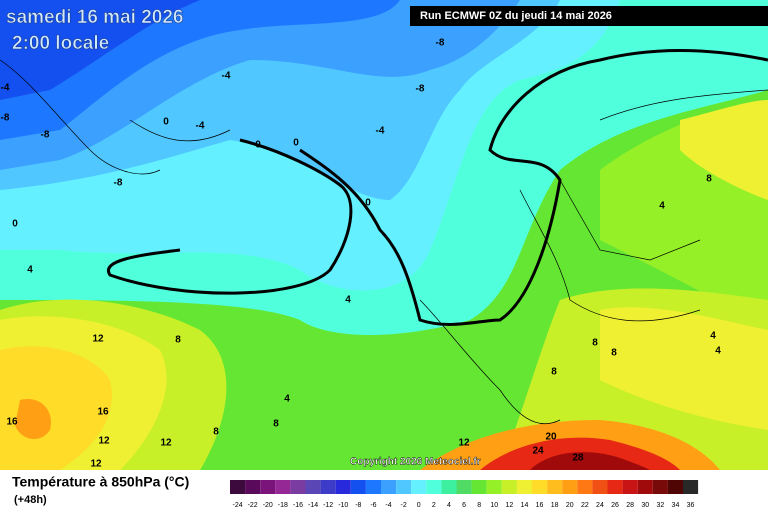 The height and width of the screenshot is (517, 768). Describe the element at coordinates (103, 412) in the screenshot. I see `contour-label: 16` at that location.